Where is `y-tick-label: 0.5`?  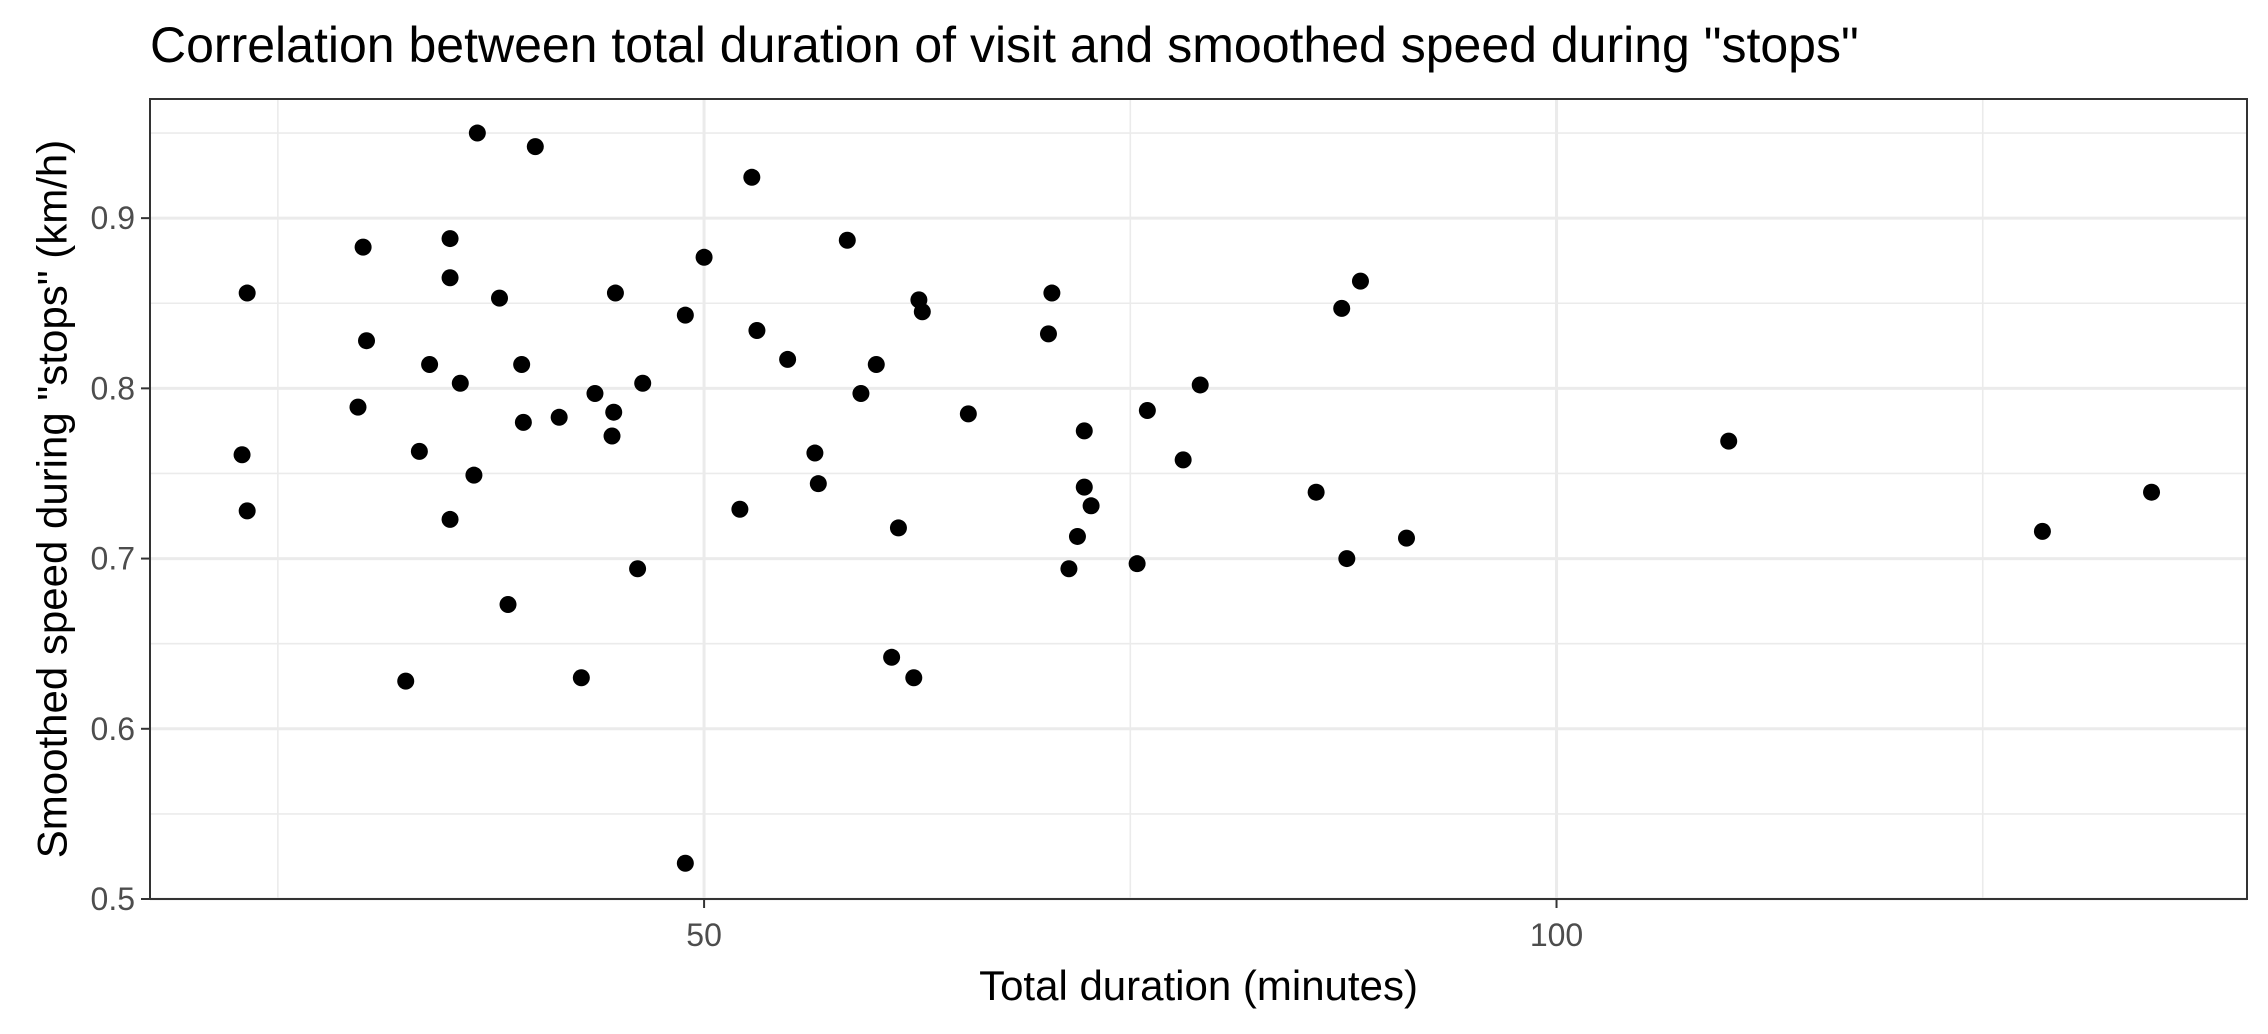
y-tick-label: 0.5 is located at coordinates (113, 899).